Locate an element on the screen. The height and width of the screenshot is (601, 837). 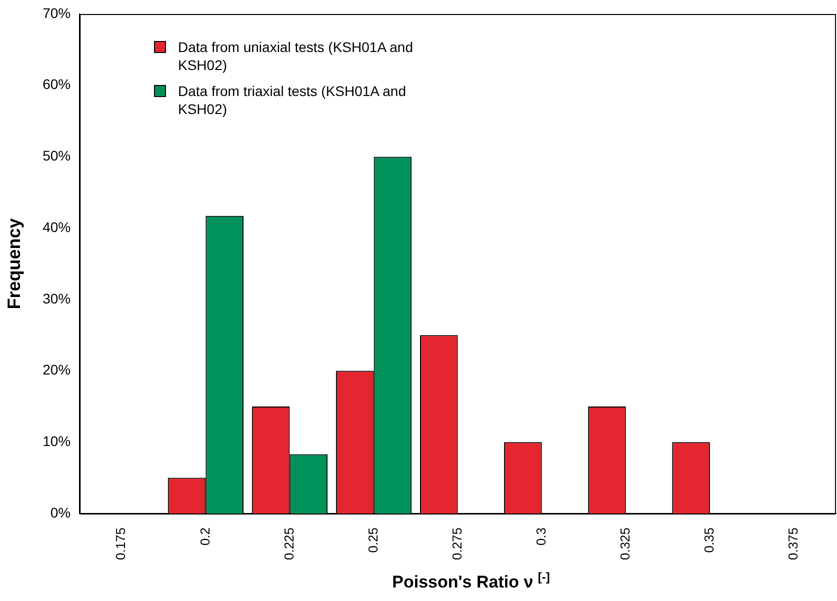
x-tick-label: 0.375 is located at coordinates (793, 543).